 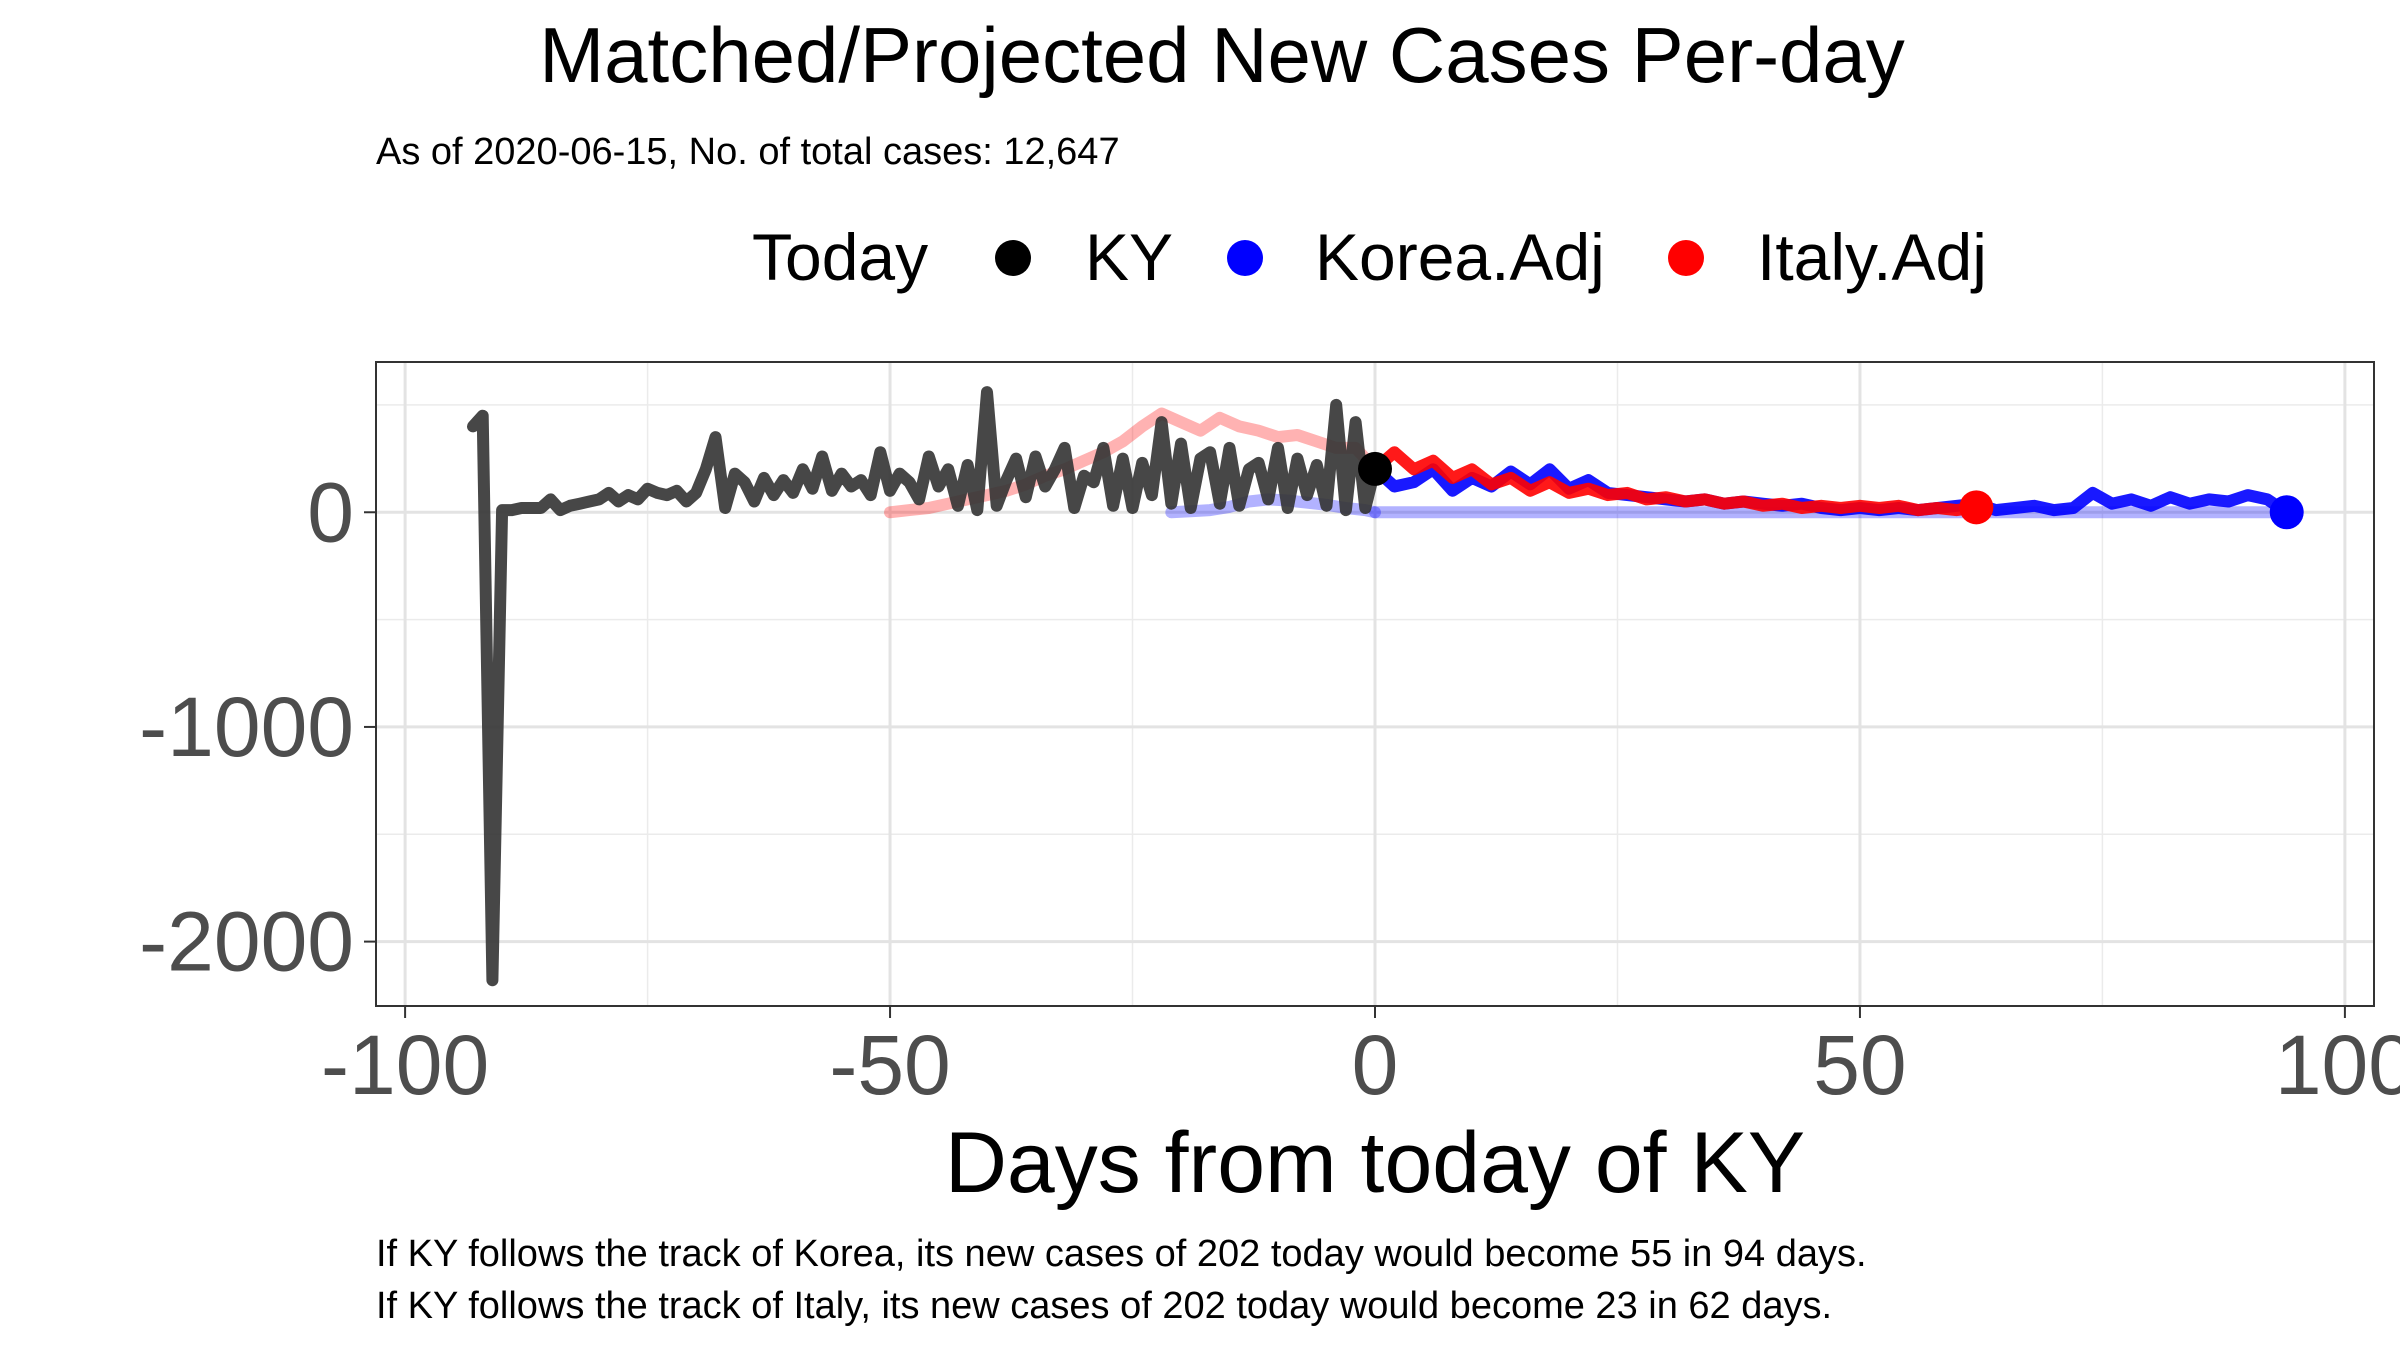 I want to click on chart-title: Matched/Projected New Cases Per-day, so click(x=1222, y=55).